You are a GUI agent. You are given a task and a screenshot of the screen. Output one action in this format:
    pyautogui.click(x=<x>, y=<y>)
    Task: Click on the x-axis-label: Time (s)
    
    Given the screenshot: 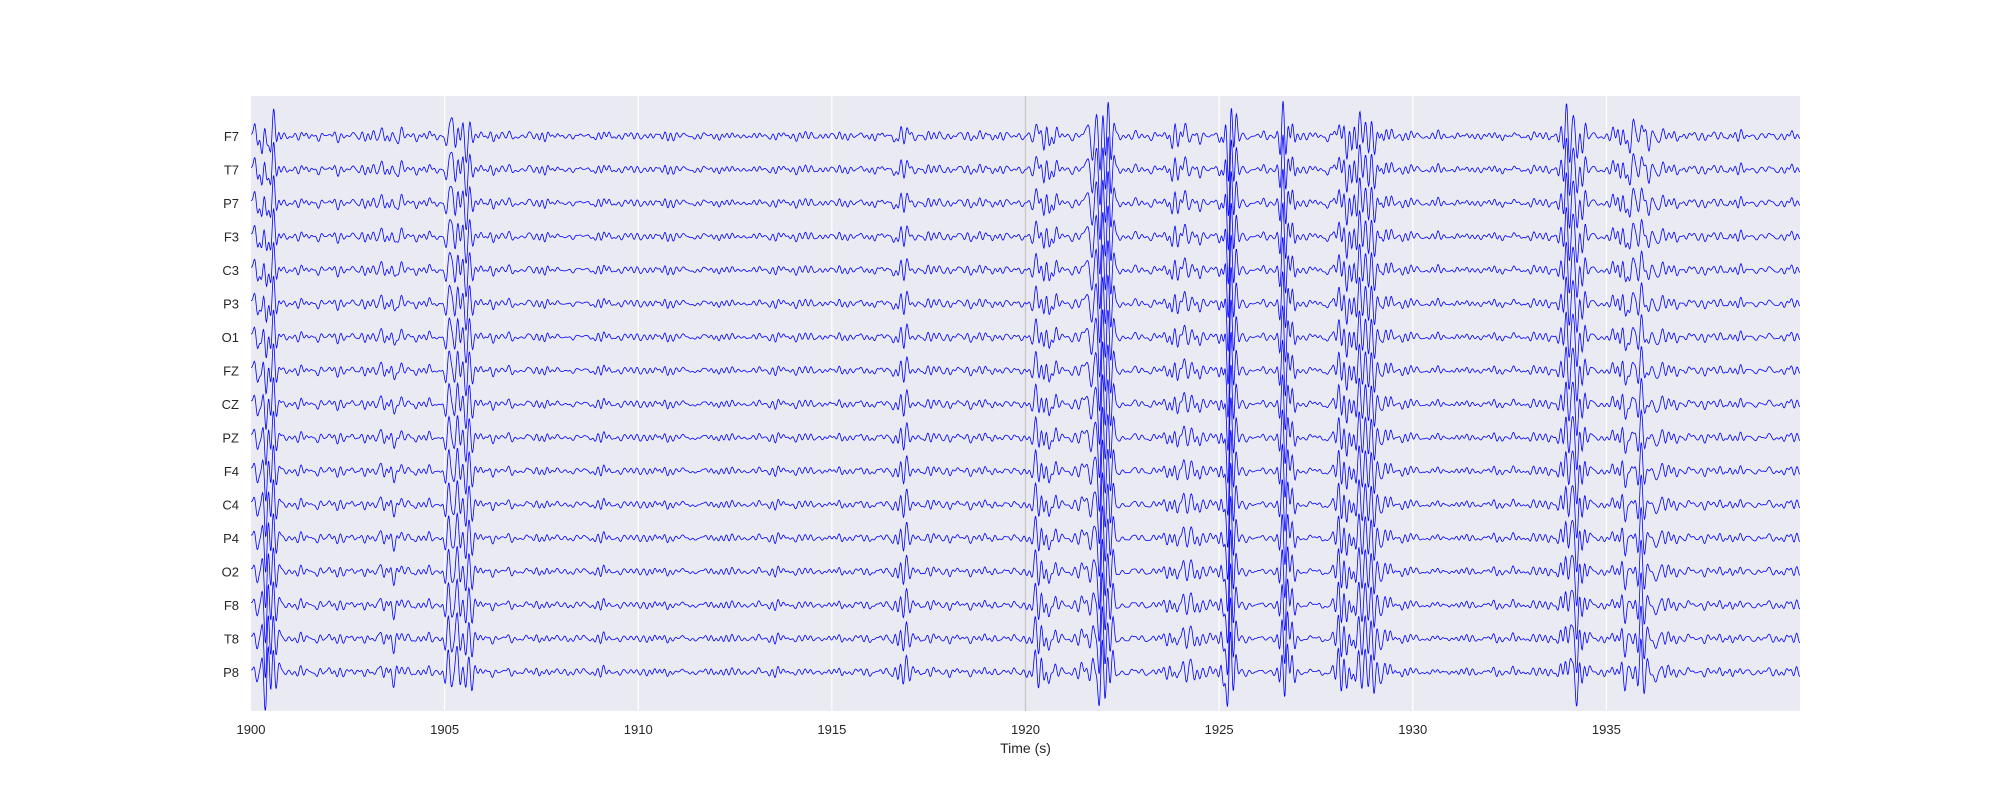 What is the action you would take?
    pyautogui.click(x=1025, y=748)
    